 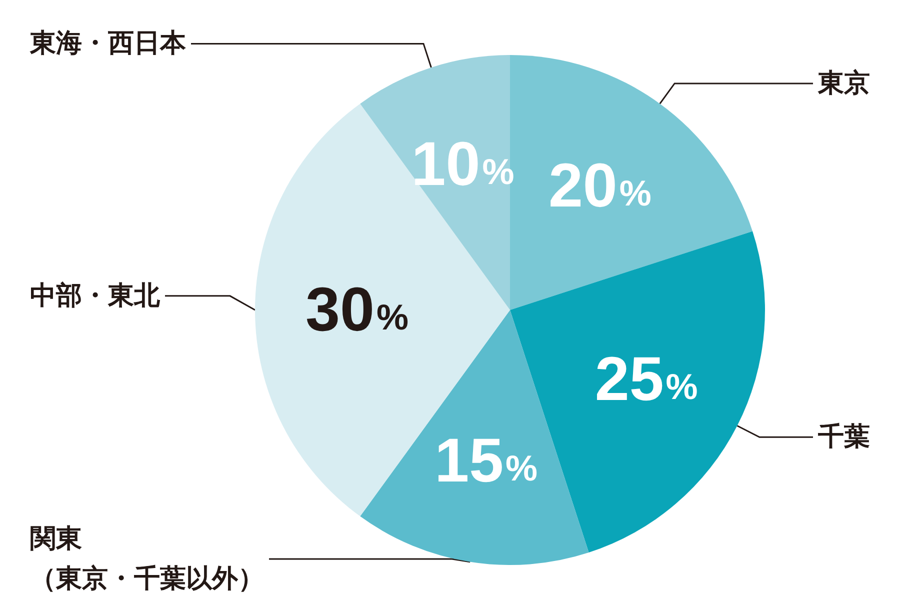 What do you see at coordinates (600, 186) in the screenshot?
I see `data-label: 20%` at bounding box center [600, 186].